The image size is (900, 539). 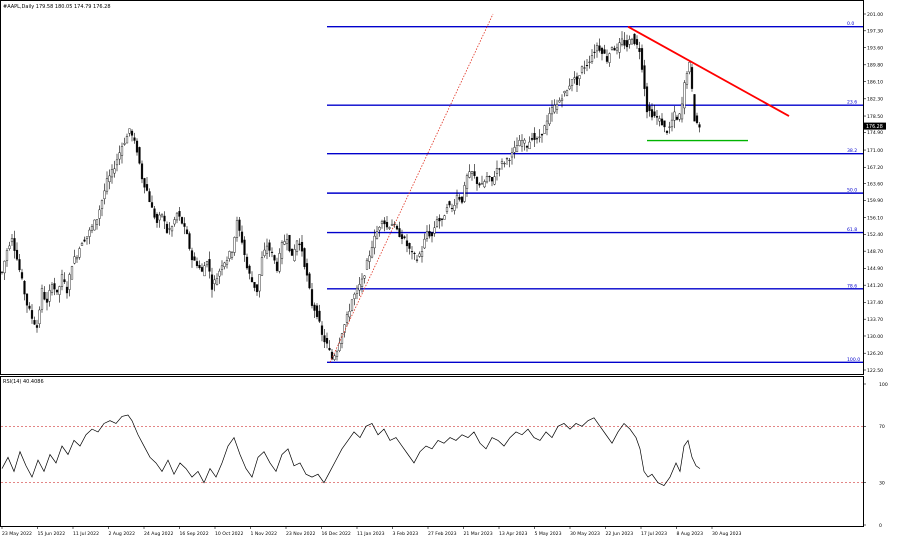 What do you see at coordinates (875, 15) in the screenshot?
I see `price-tick-label: 201.00` at bounding box center [875, 15].